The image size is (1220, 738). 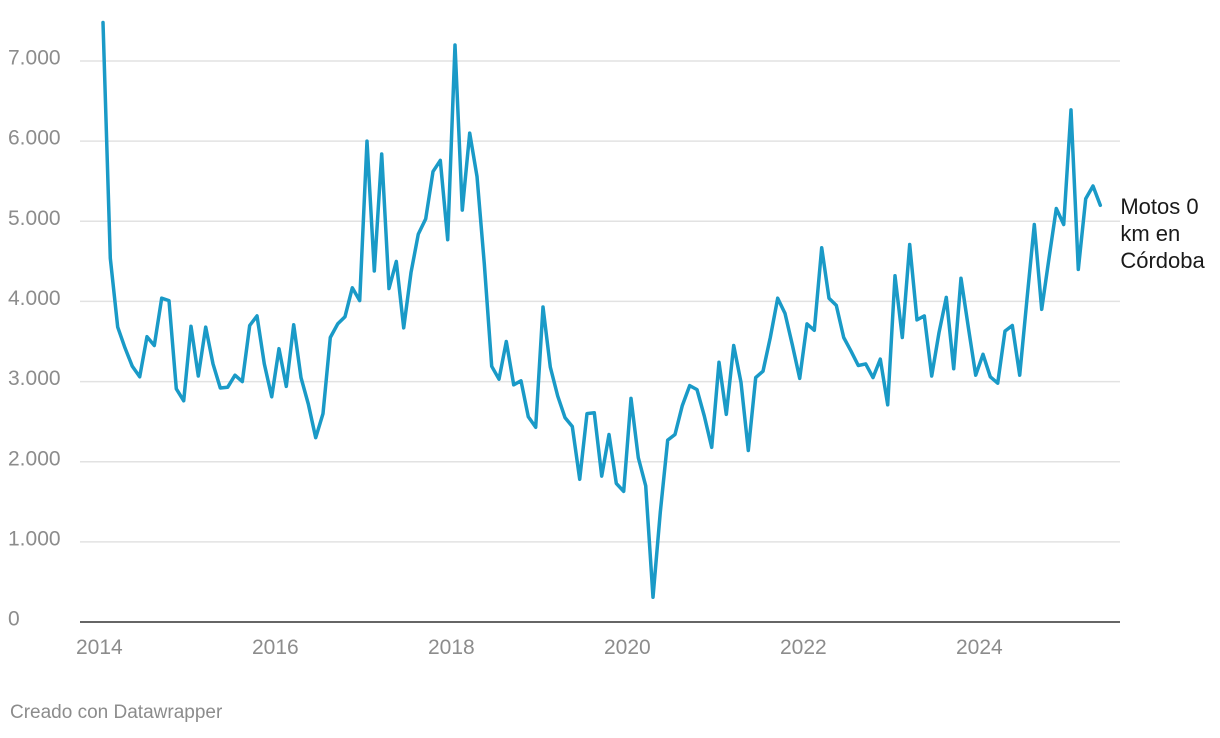 What do you see at coordinates (34, 218) in the screenshot?
I see `y-tick-label: 5.000` at bounding box center [34, 218].